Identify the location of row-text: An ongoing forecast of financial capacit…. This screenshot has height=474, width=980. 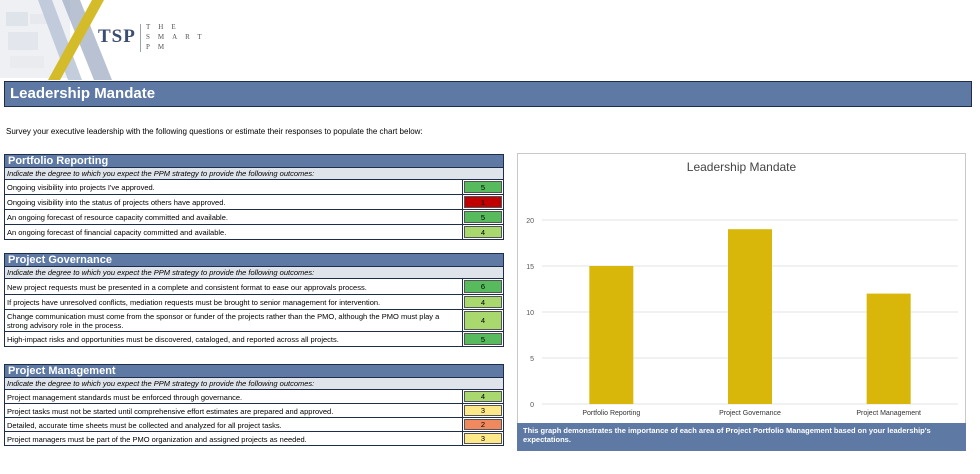
(234, 232).